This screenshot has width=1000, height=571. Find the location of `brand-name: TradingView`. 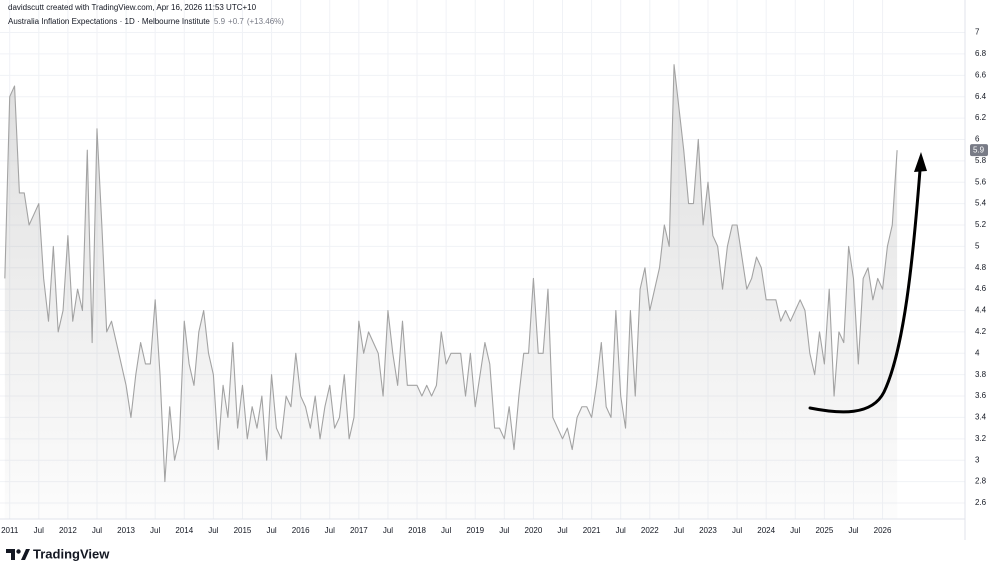

brand-name: TradingView is located at coordinates (71, 553).